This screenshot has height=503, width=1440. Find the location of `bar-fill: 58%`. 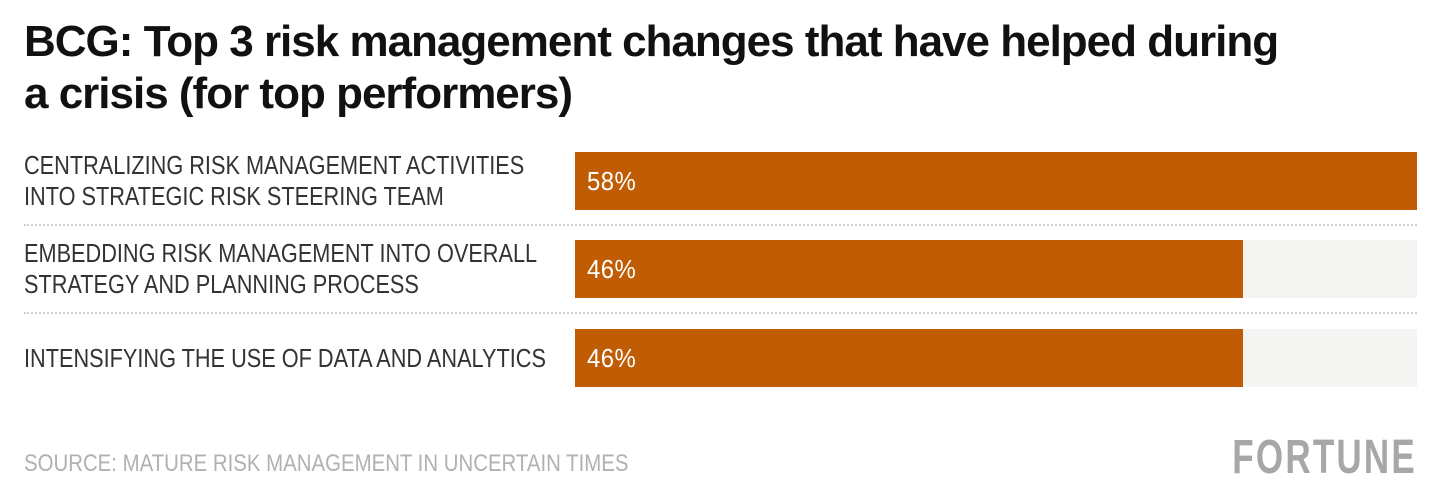

bar-fill: 58% is located at coordinates (996, 181).